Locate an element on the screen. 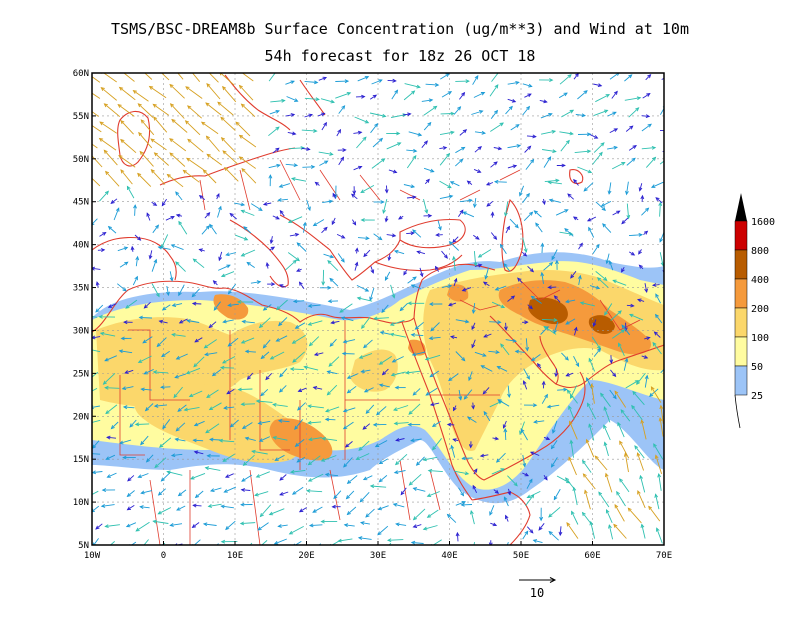 Image resolution: width=800 pixels, height=618 pixels. colorbar-bottom-tail is located at coordinates (737, 411).